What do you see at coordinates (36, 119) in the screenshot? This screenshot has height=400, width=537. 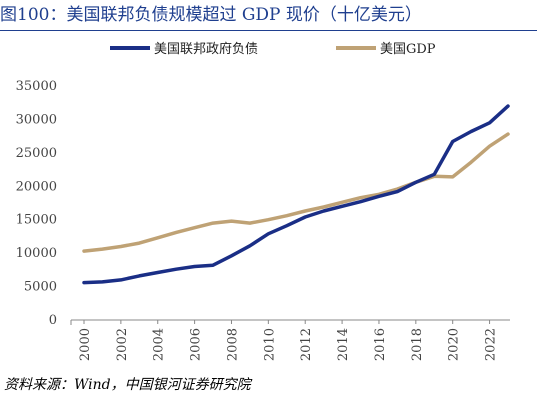 I see `y-tick-label: 30000` at bounding box center [36, 119].